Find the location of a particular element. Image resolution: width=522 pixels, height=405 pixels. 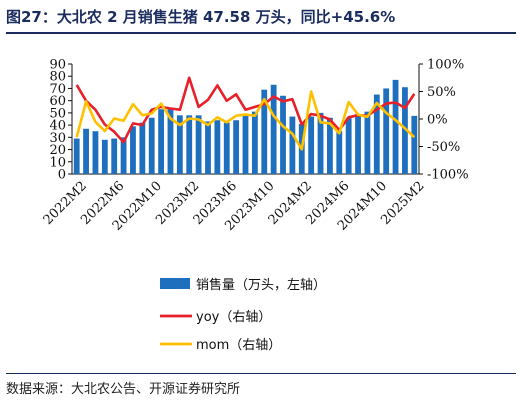

y-left-tick-label: 20 is located at coordinates (57, 150).